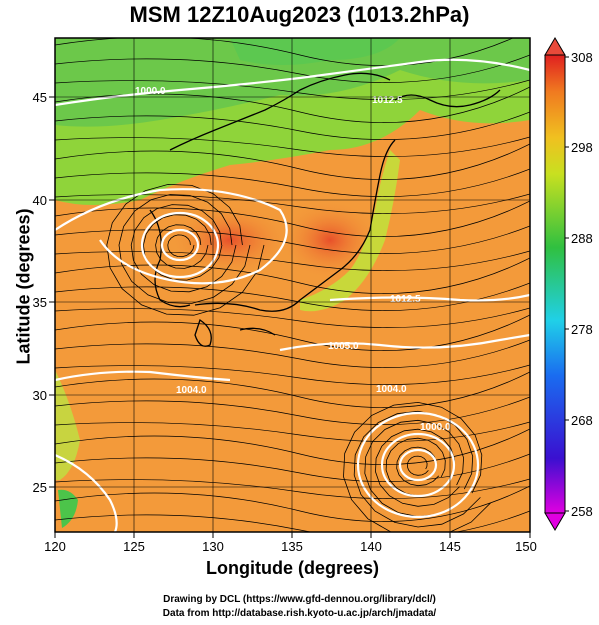 This screenshot has width=599, height=625. What do you see at coordinates (213, 546) in the screenshot?
I see `x-tick-label: 130` at bounding box center [213, 546].